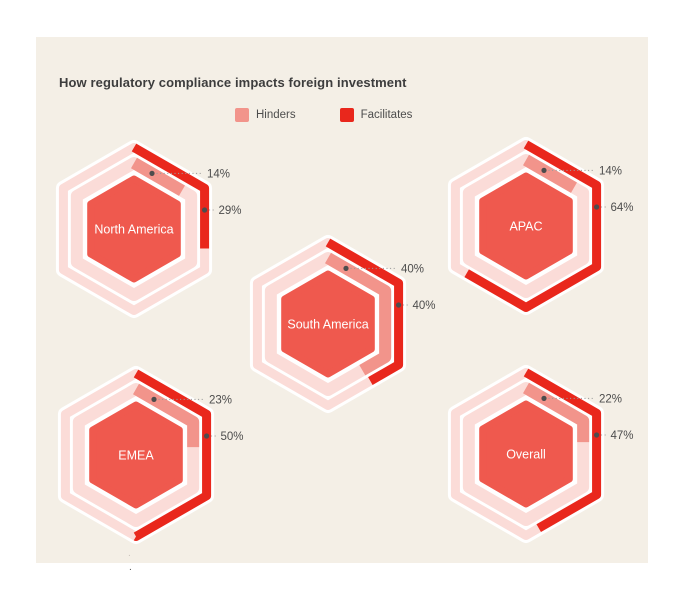 Image resolution: width=684 pixels, height=600 pixels. Describe the element at coordinates (232, 437) in the screenshot. I see `facilitates-value-label: 50%` at that location.